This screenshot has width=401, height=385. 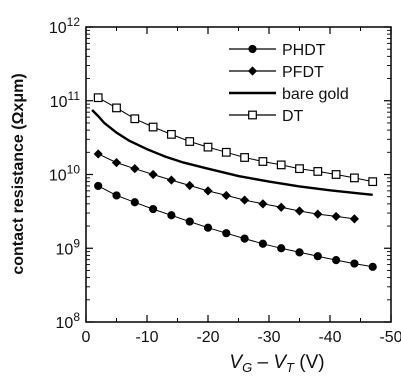 What do you see at coordinates (266, 116) in the screenshot?
I see `legend-item: DT` at bounding box center [266, 116].